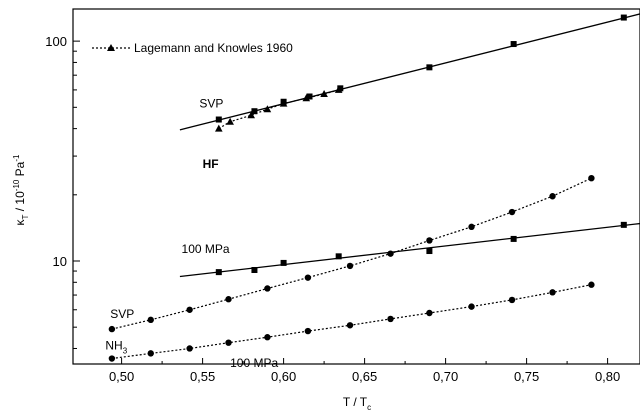  I want to click on x-tick-label: 0,75, so click(526, 376).